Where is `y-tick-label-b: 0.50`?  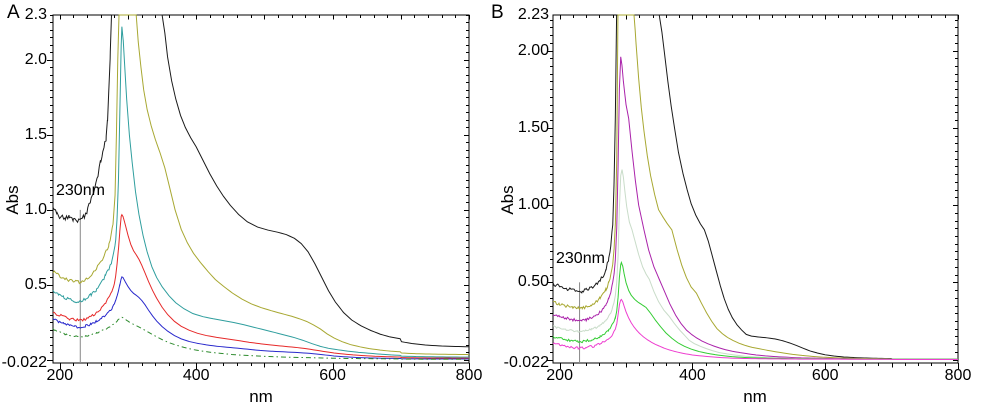 y-tick-label-b: 0.50 is located at coordinates (533, 282).